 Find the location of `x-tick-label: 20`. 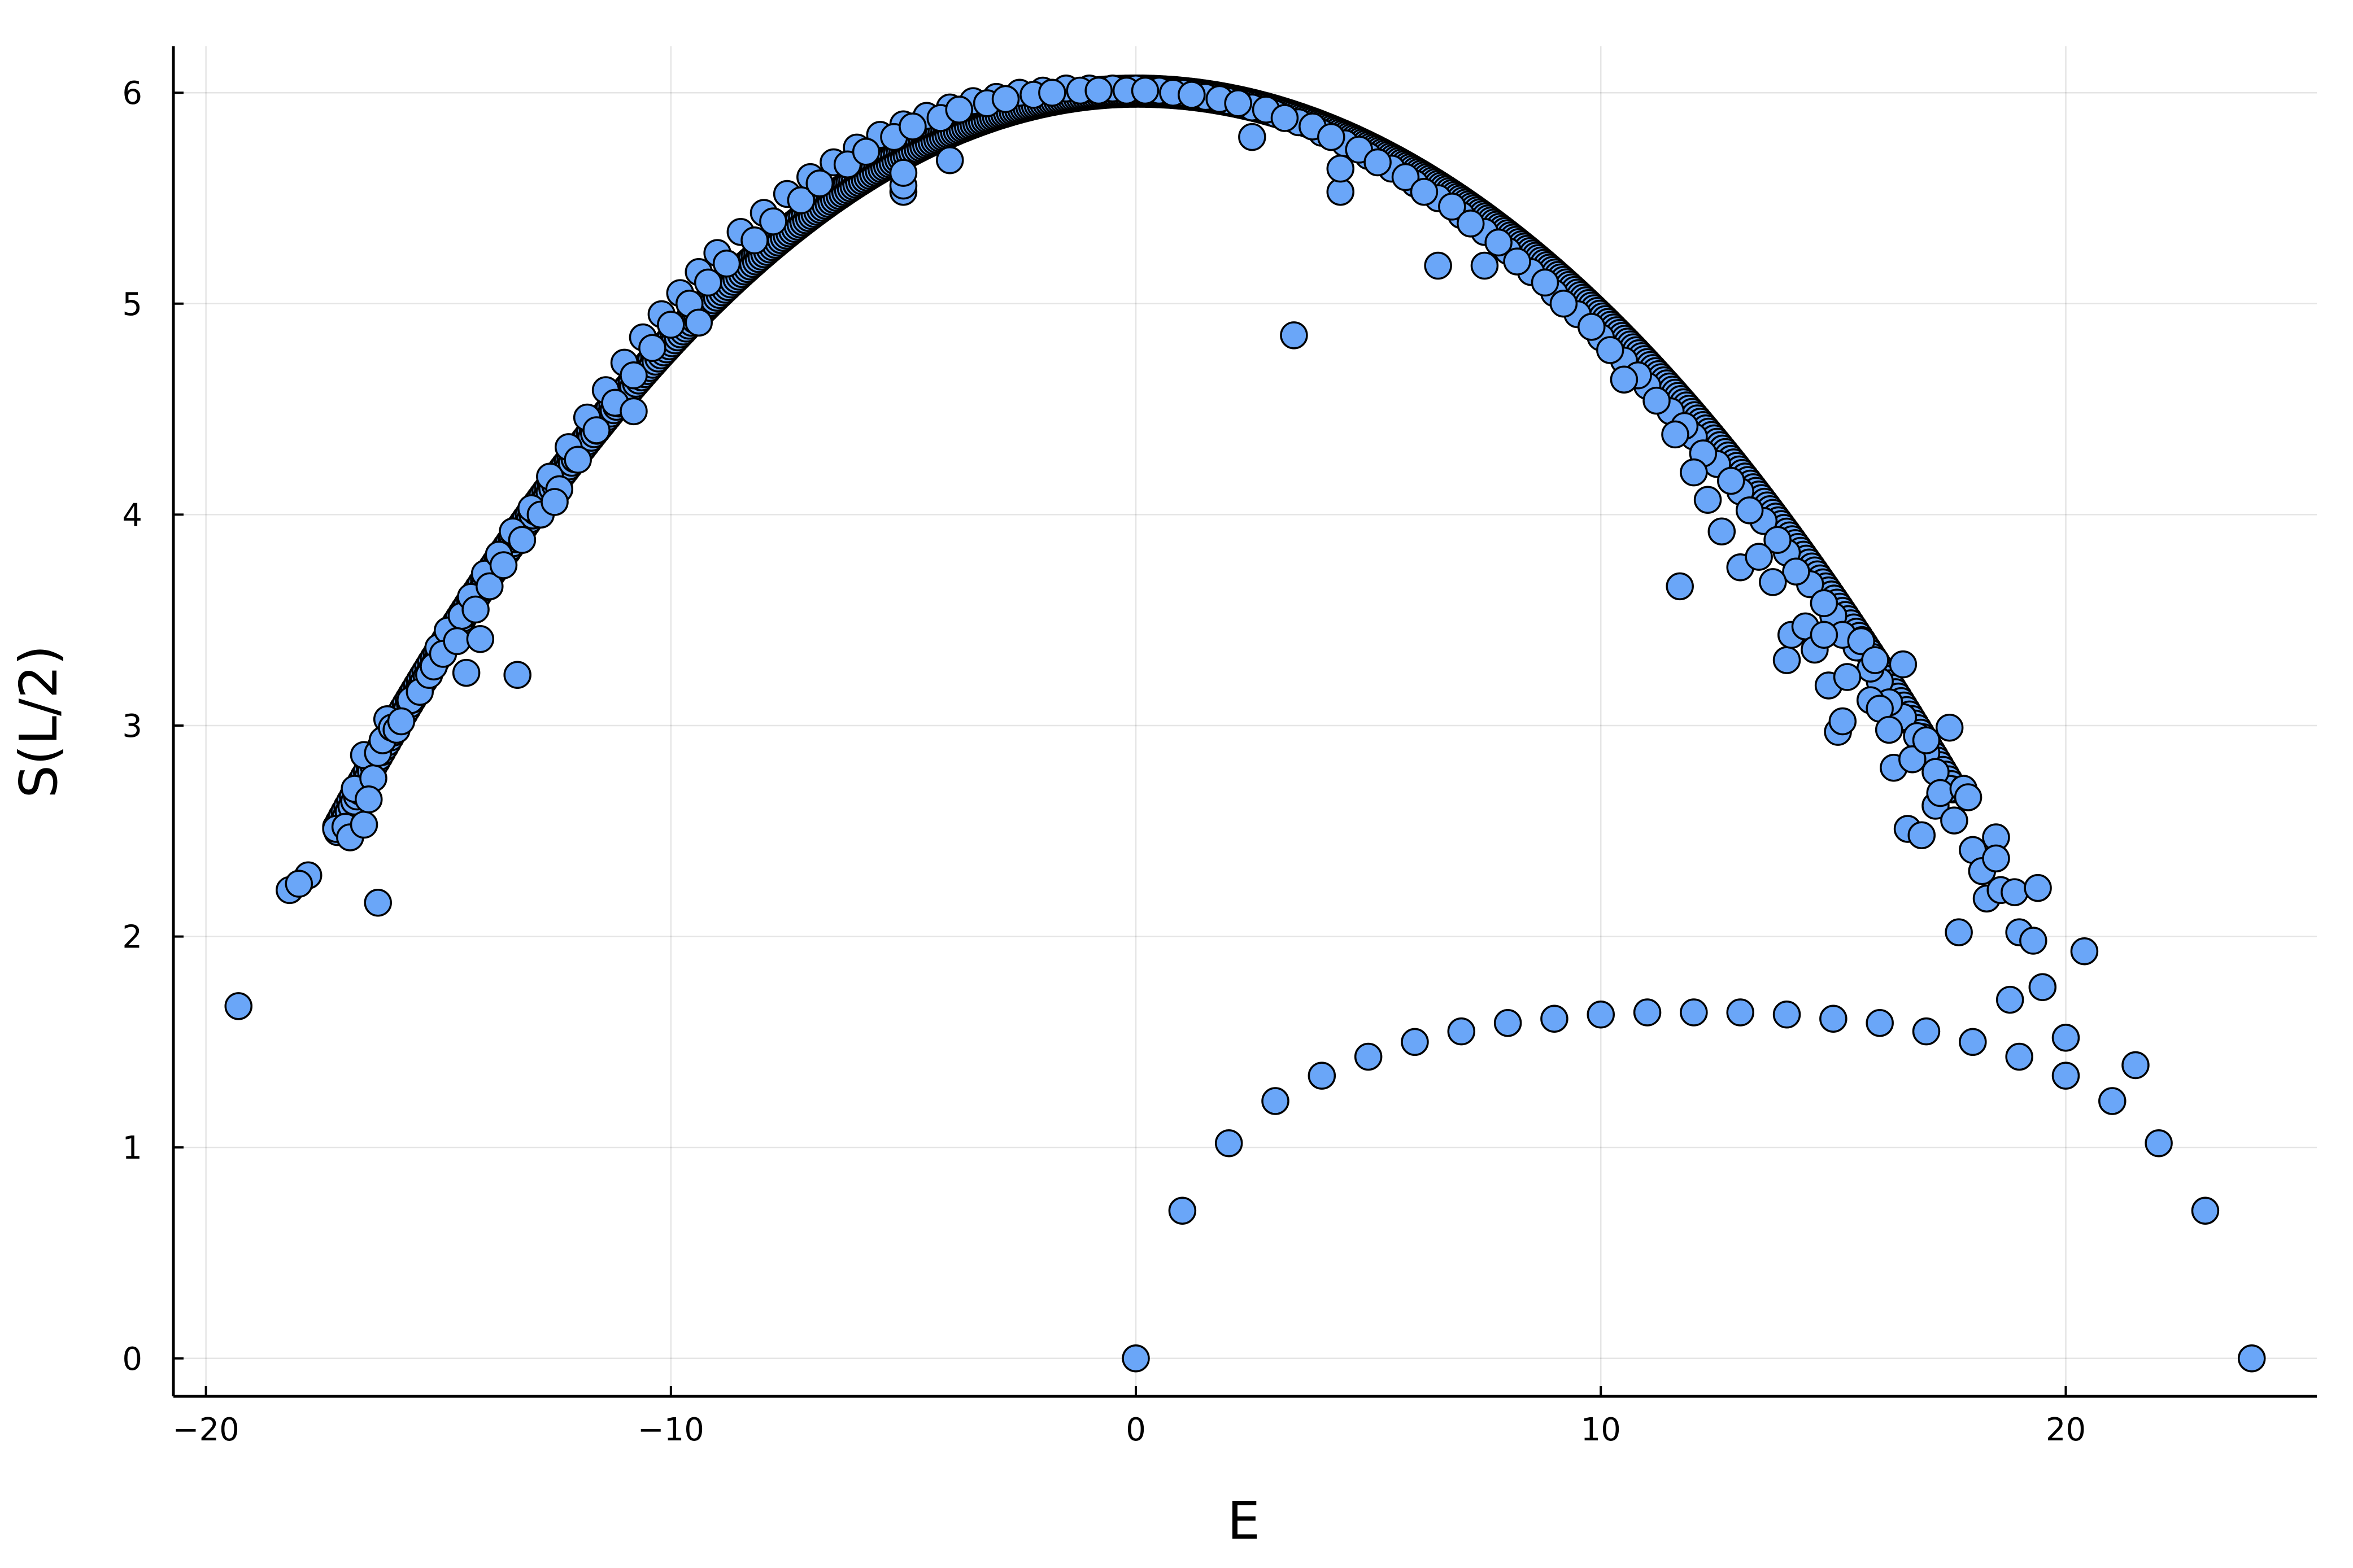

x-tick-label: 20 is located at coordinates (2066, 1430).